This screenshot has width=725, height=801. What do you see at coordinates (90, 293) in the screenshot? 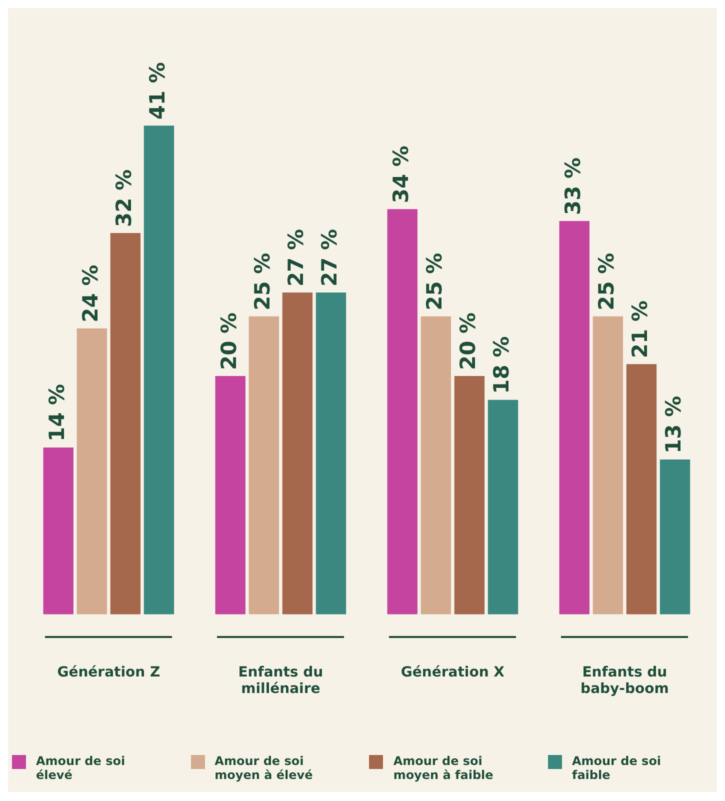
I see `data-label: 24 %` at bounding box center [90, 293].